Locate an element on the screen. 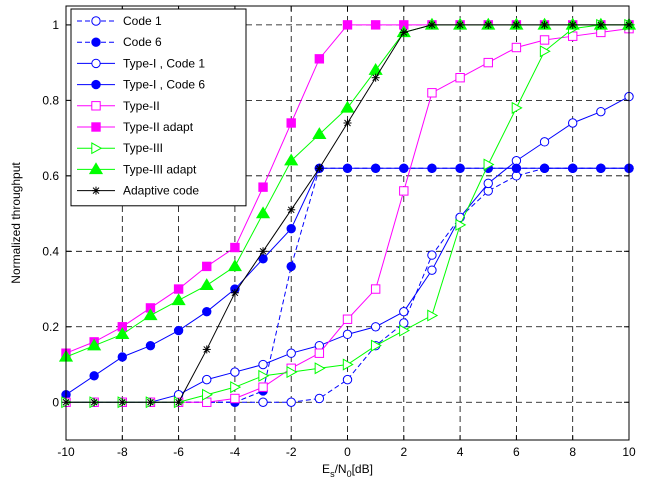  y-tick-label: 1 is located at coordinates (55, 25).